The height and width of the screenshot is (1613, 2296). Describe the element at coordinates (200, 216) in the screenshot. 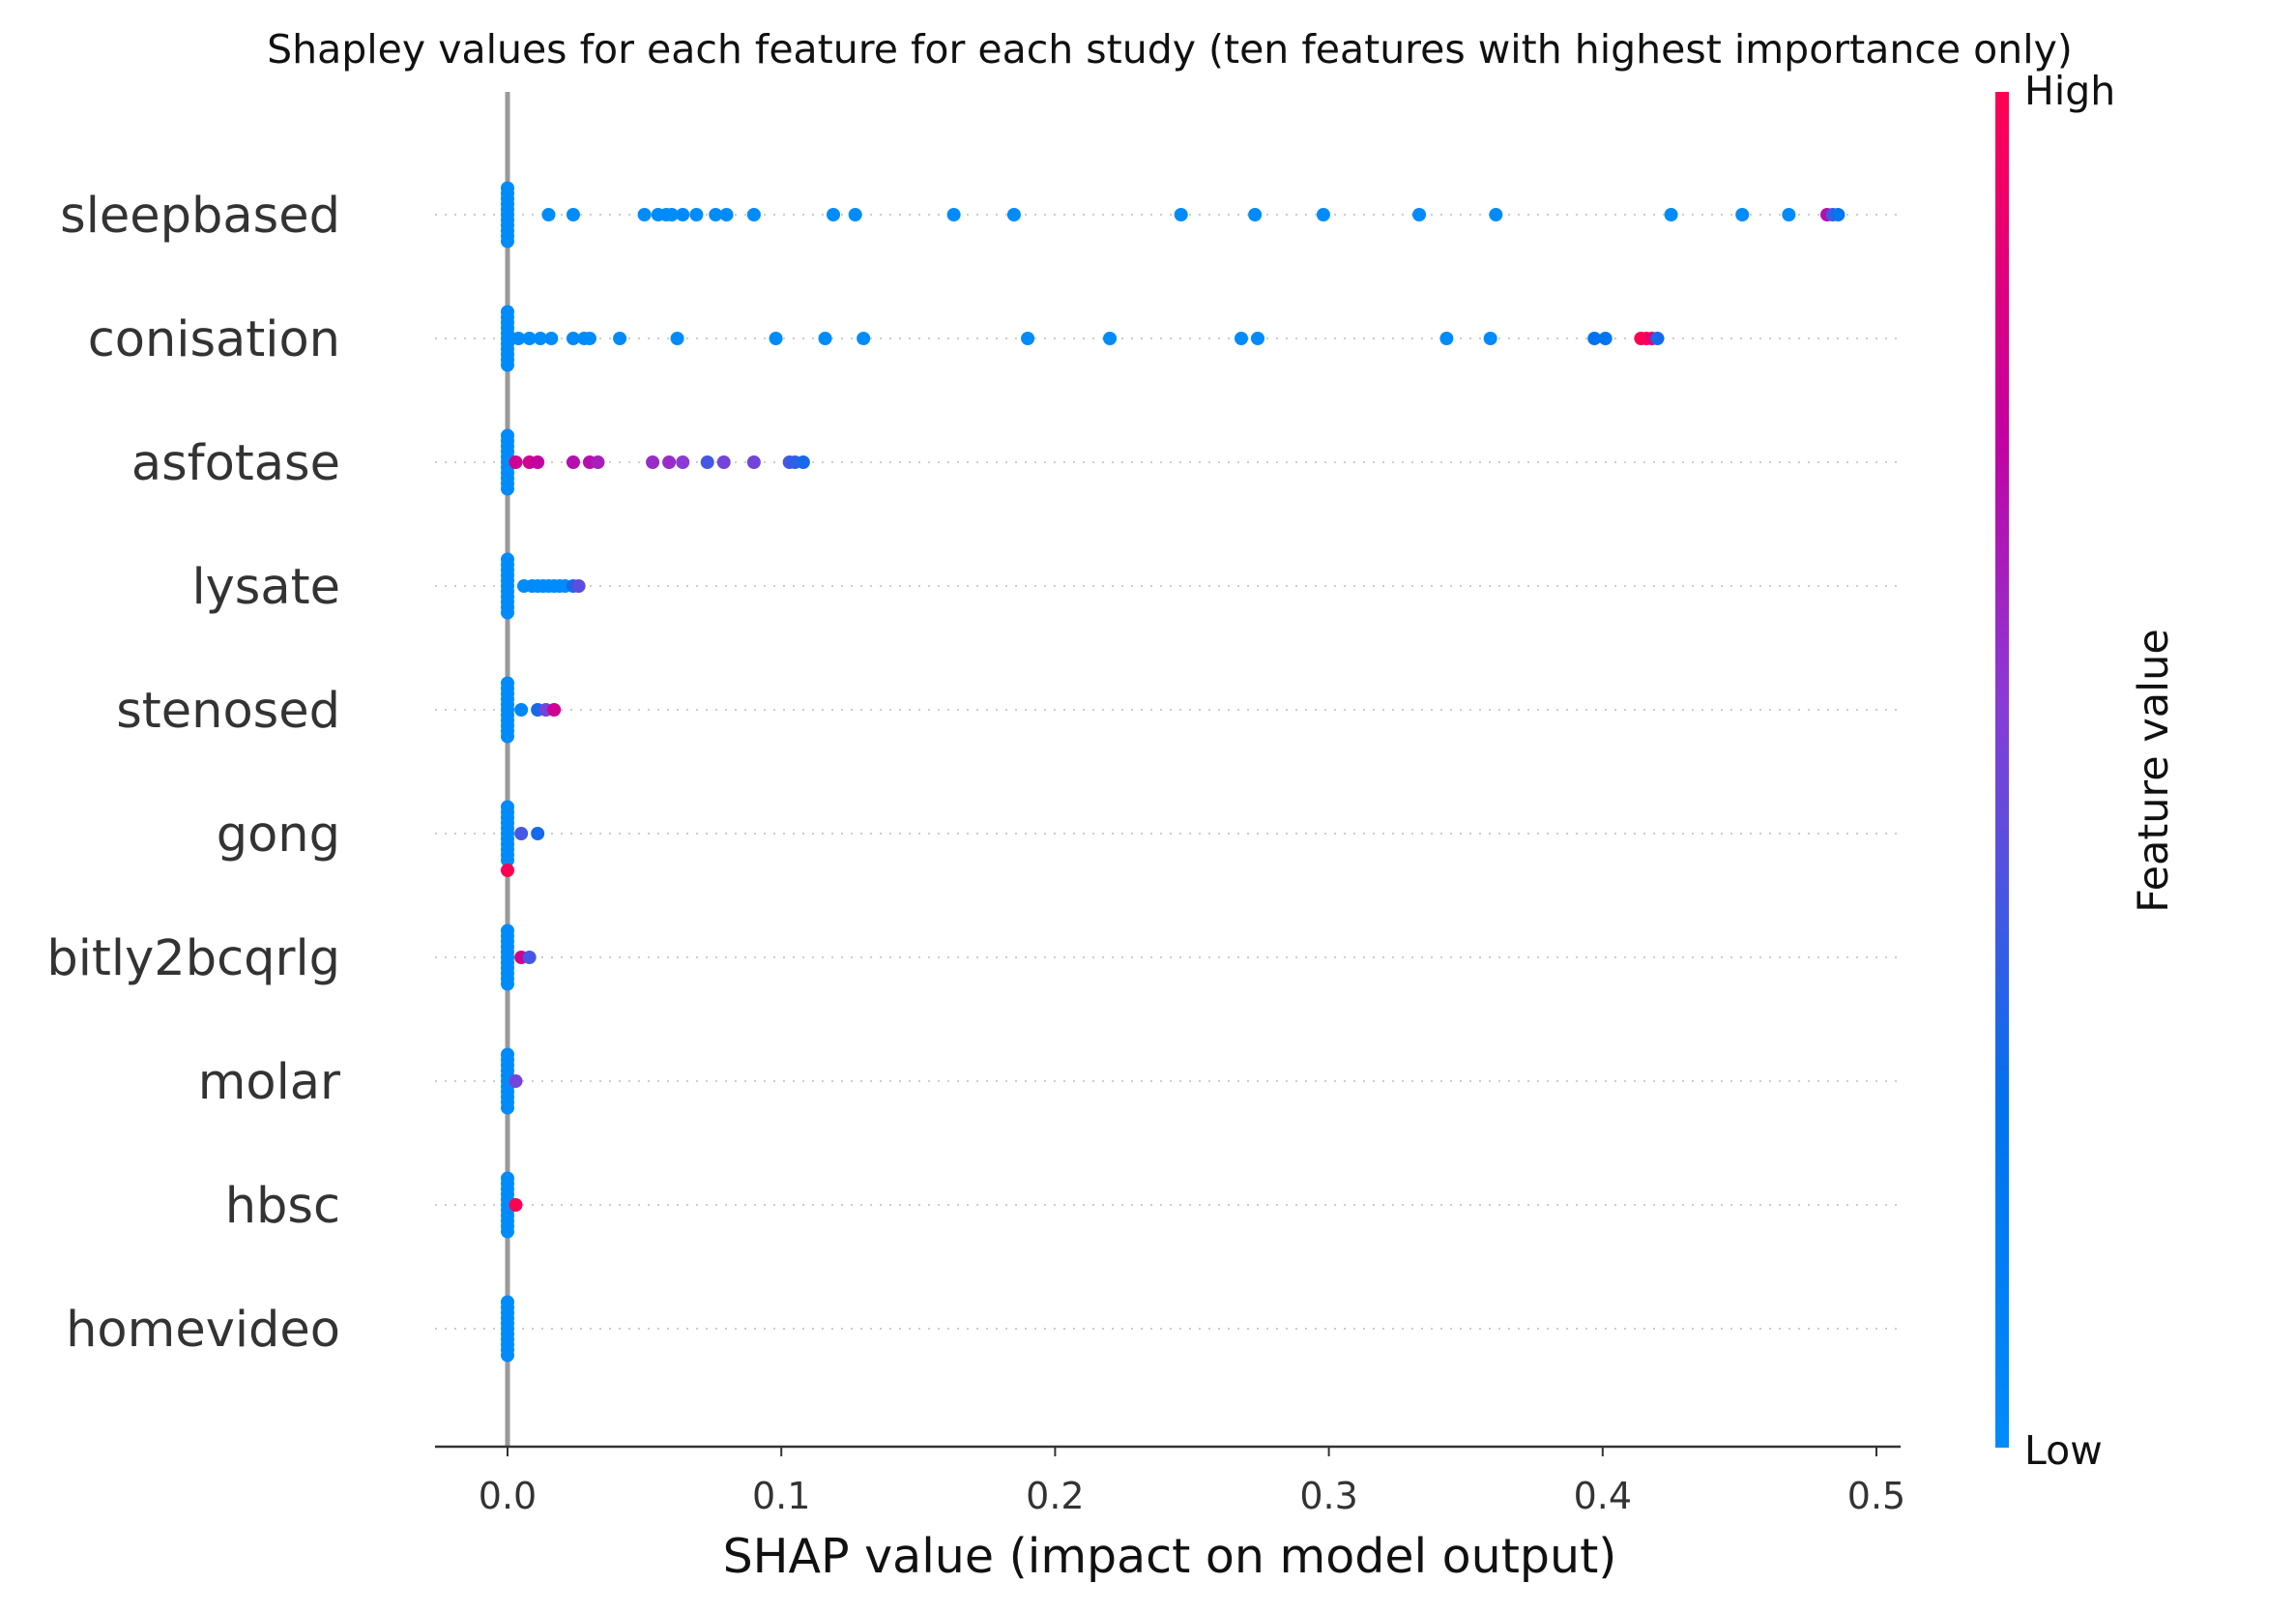

I see `feature-label: sleepbased` at that location.